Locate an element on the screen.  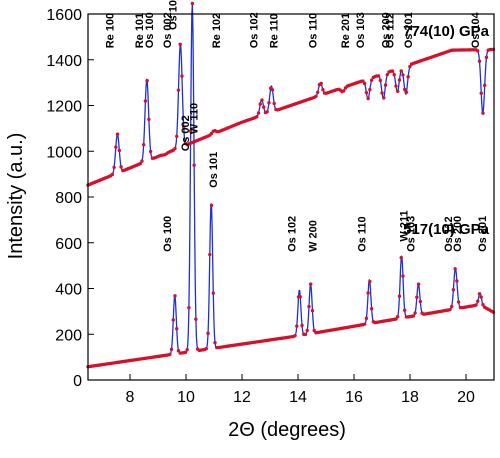
peak-label: W 200 is located at coordinates (314, 236).